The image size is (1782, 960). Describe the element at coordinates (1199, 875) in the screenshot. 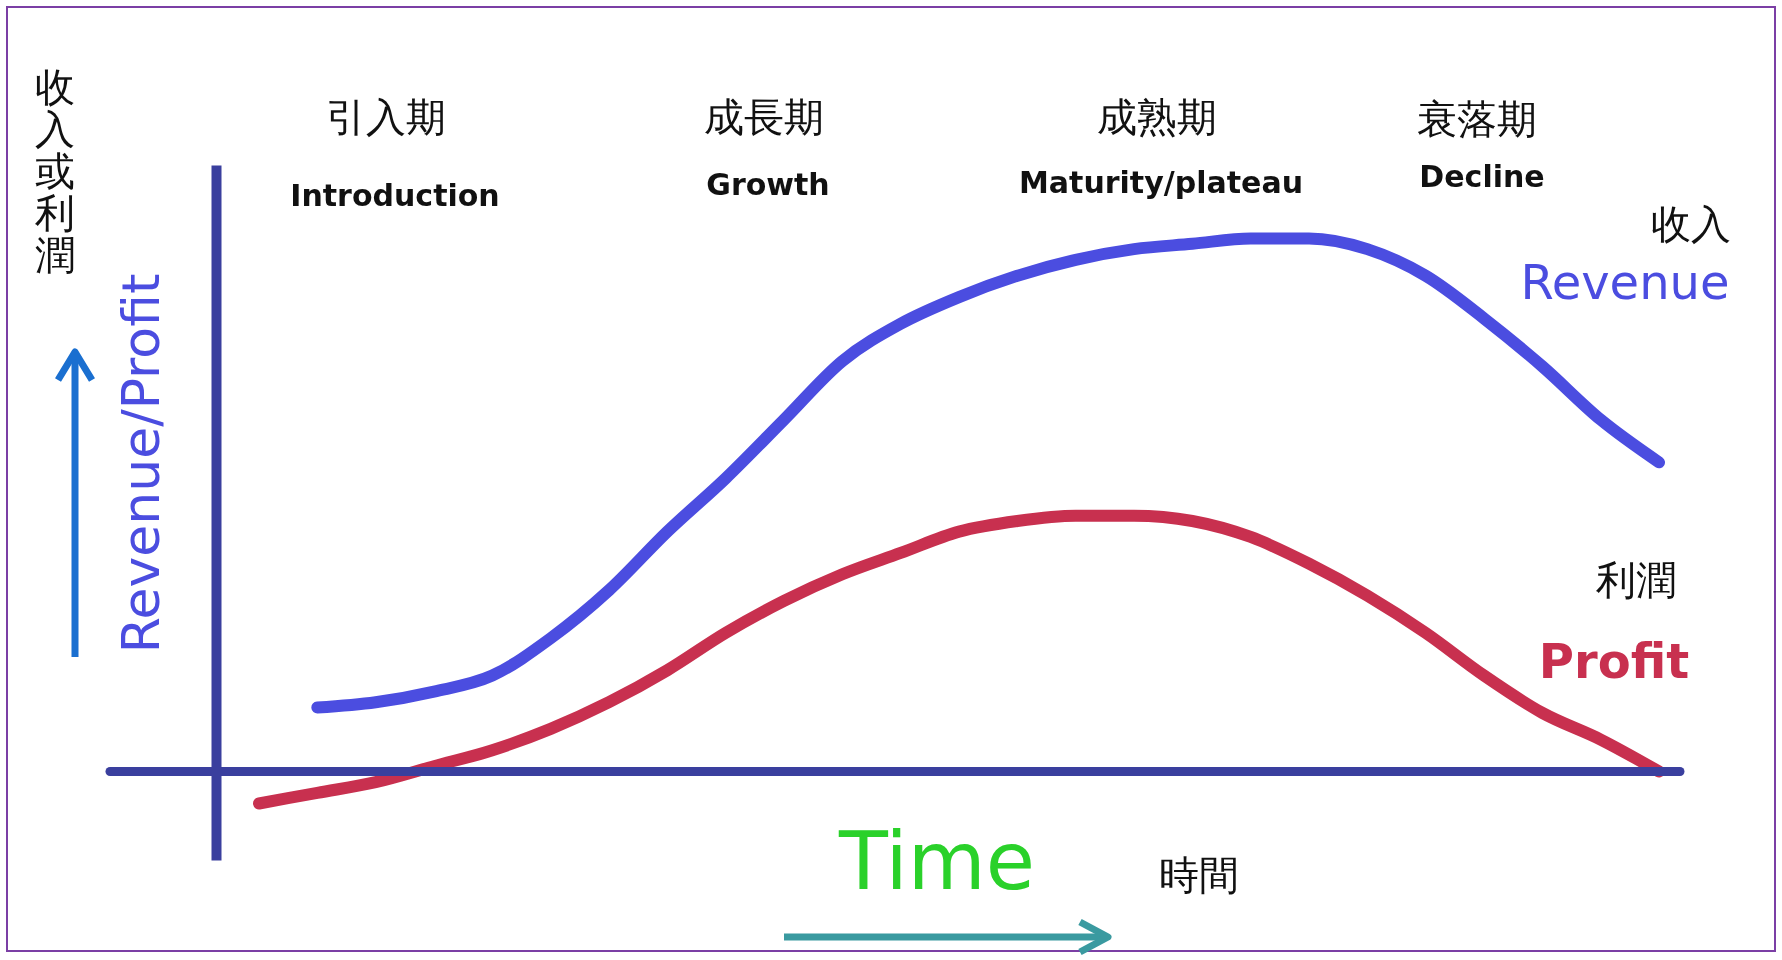

I see `text: 時間` at that location.